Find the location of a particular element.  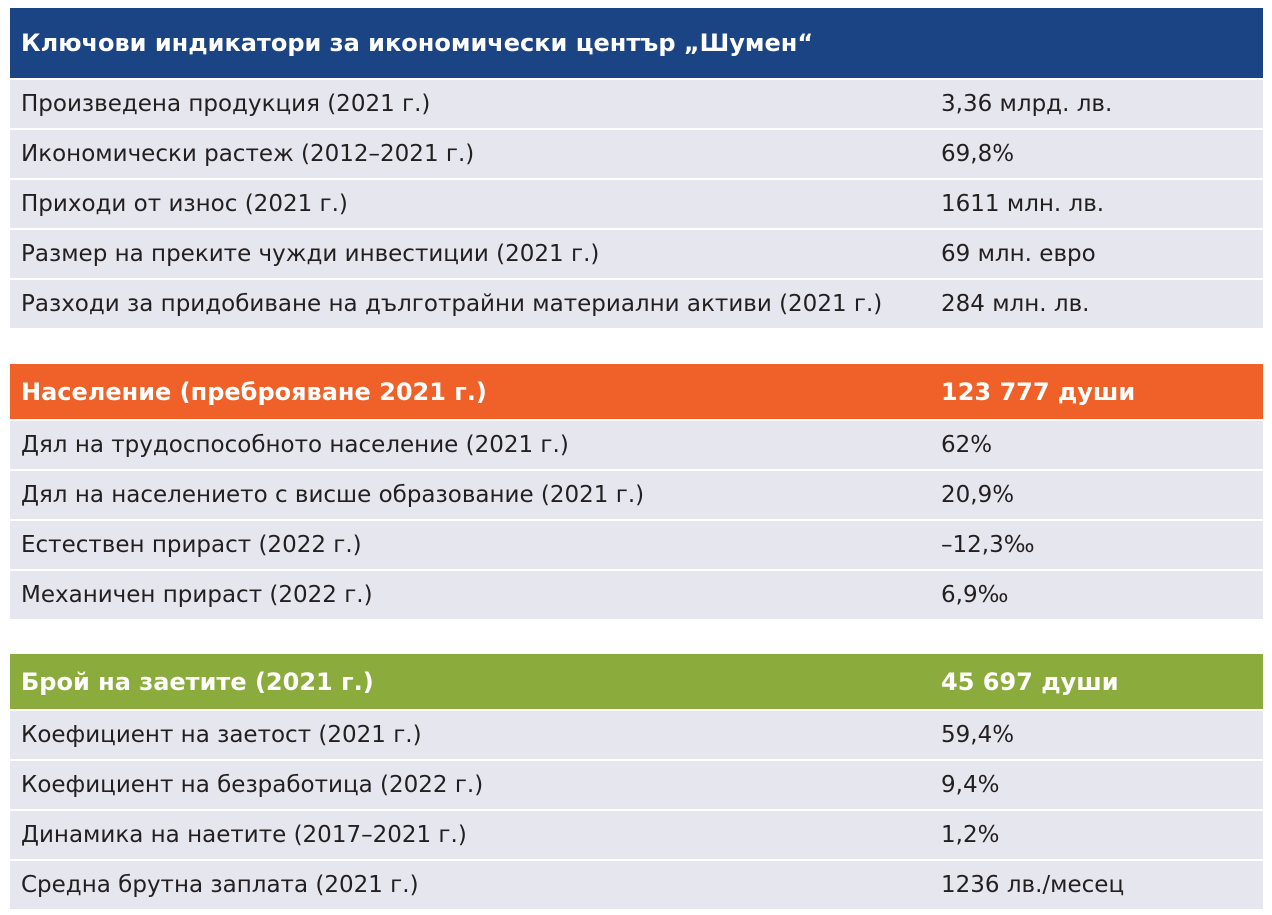

row-label: Средна брутна заплата (2021 г.) is located at coordinates (220, 885).